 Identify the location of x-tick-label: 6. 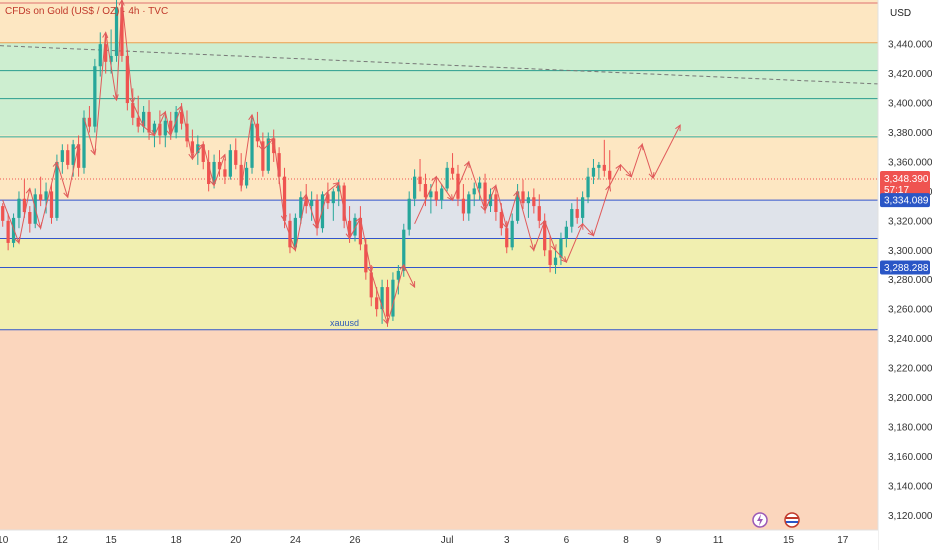
(567, 540).